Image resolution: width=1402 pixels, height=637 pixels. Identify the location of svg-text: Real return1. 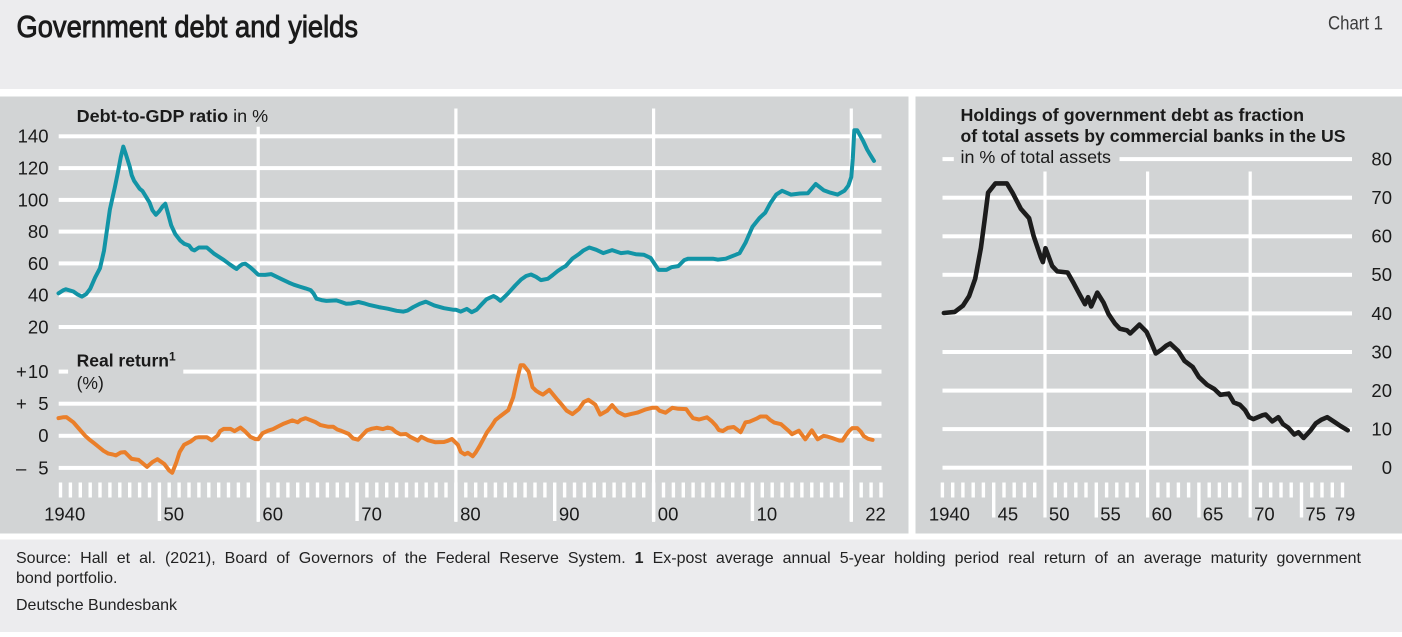
(126, 360).